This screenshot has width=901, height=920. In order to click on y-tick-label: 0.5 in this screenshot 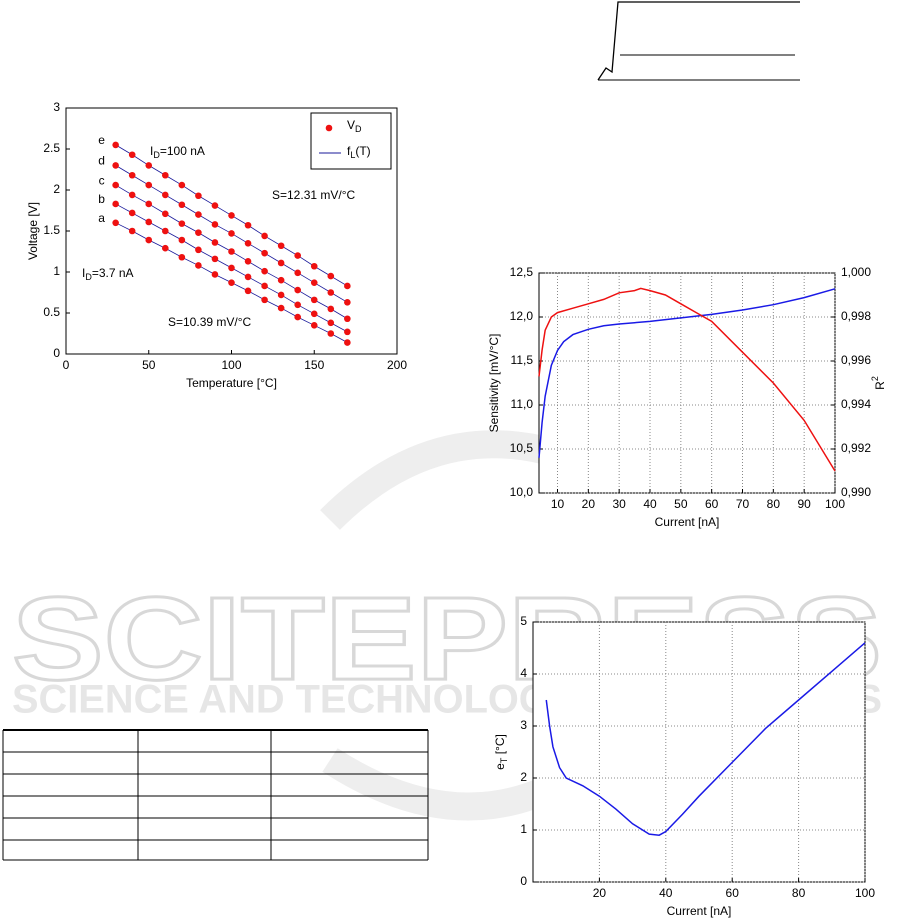, I will do `click(51, 312)`.